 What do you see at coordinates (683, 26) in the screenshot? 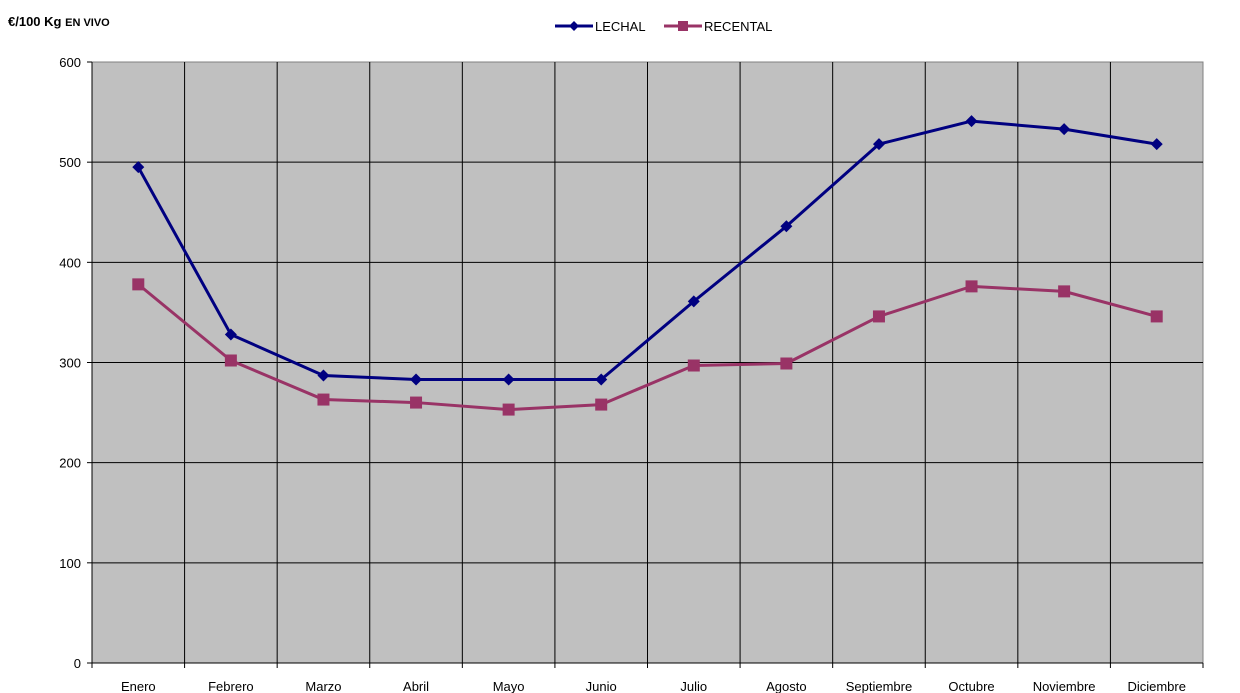
I see `legend-marker-recental` at bounding box center [683, 26].